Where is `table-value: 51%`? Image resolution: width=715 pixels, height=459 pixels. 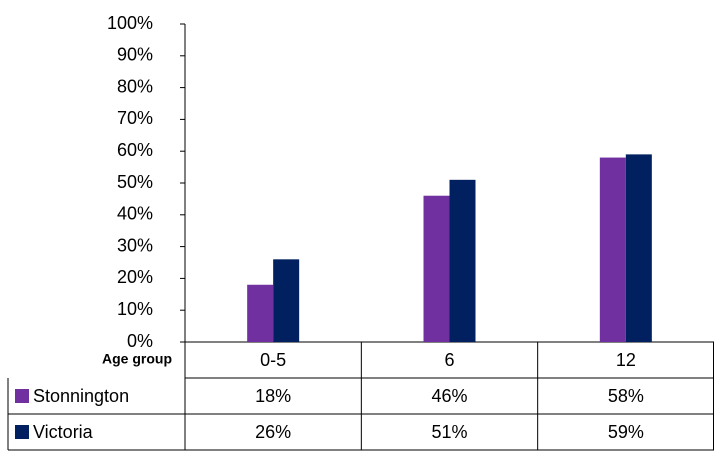 table-value: 51% is located at coordinates (449, 432).